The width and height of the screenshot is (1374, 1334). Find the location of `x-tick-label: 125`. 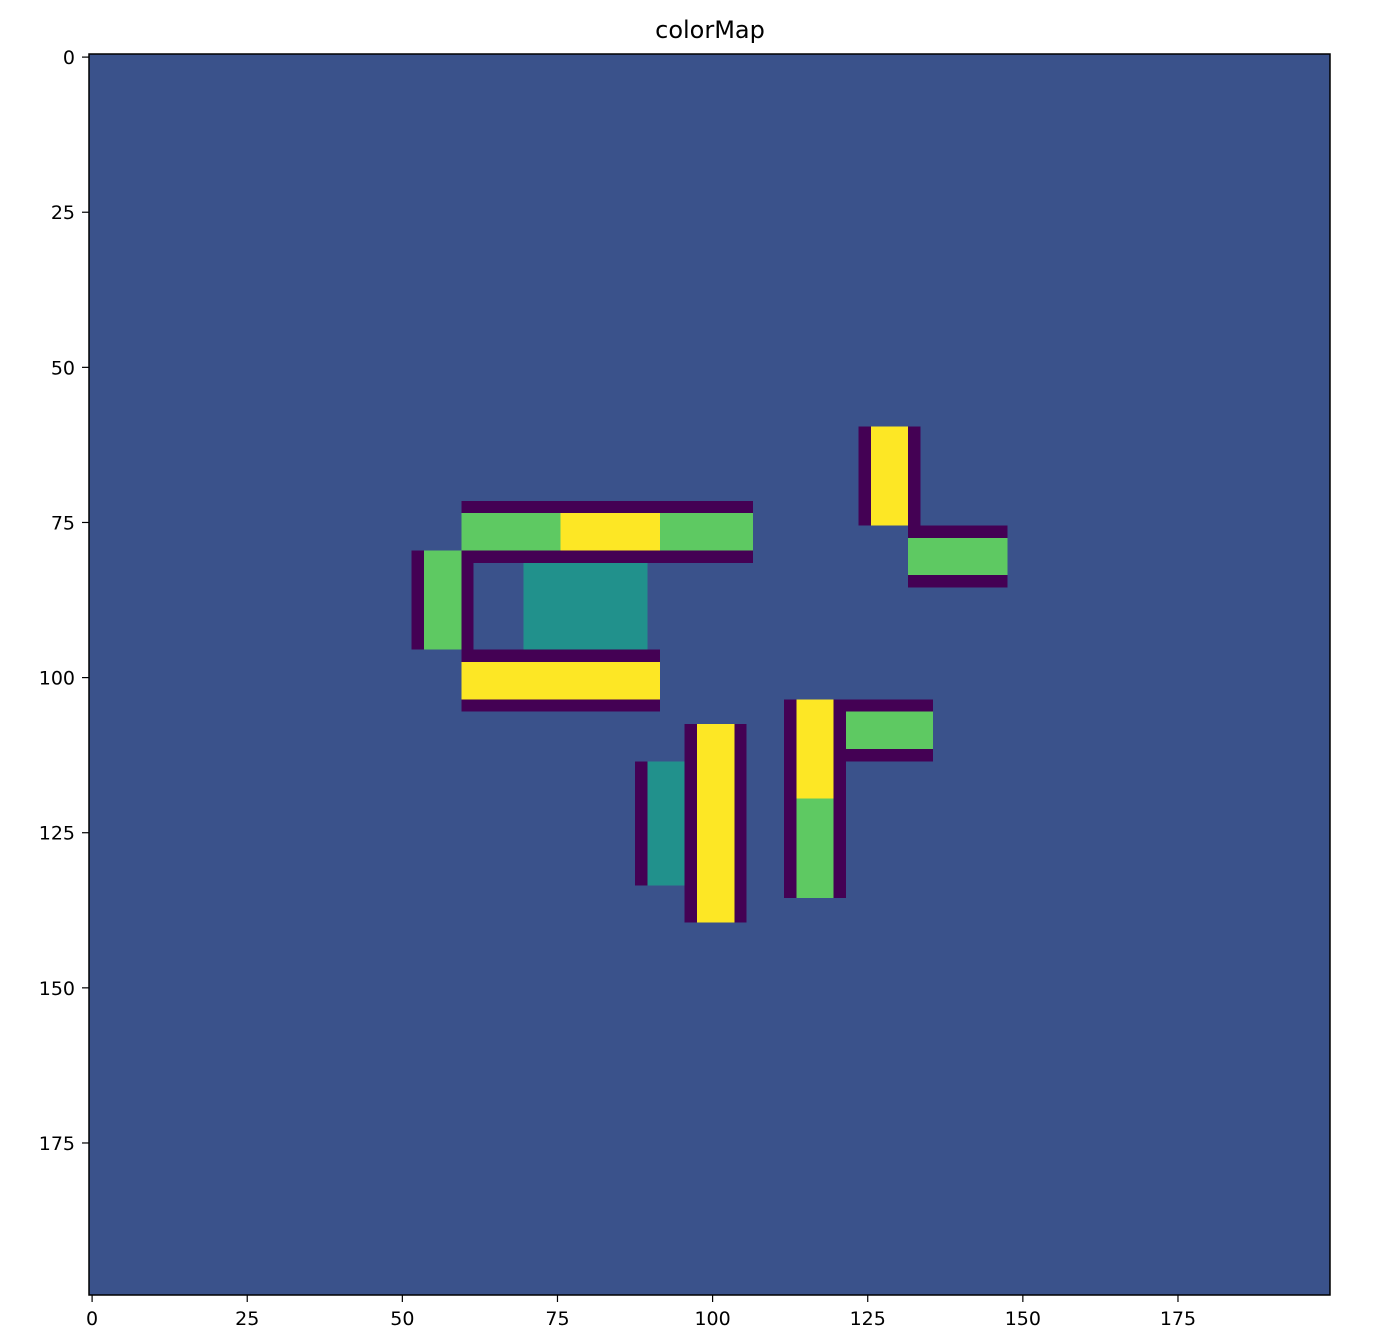

x-tick-label: 125 is located at coordinates (868, 1319).